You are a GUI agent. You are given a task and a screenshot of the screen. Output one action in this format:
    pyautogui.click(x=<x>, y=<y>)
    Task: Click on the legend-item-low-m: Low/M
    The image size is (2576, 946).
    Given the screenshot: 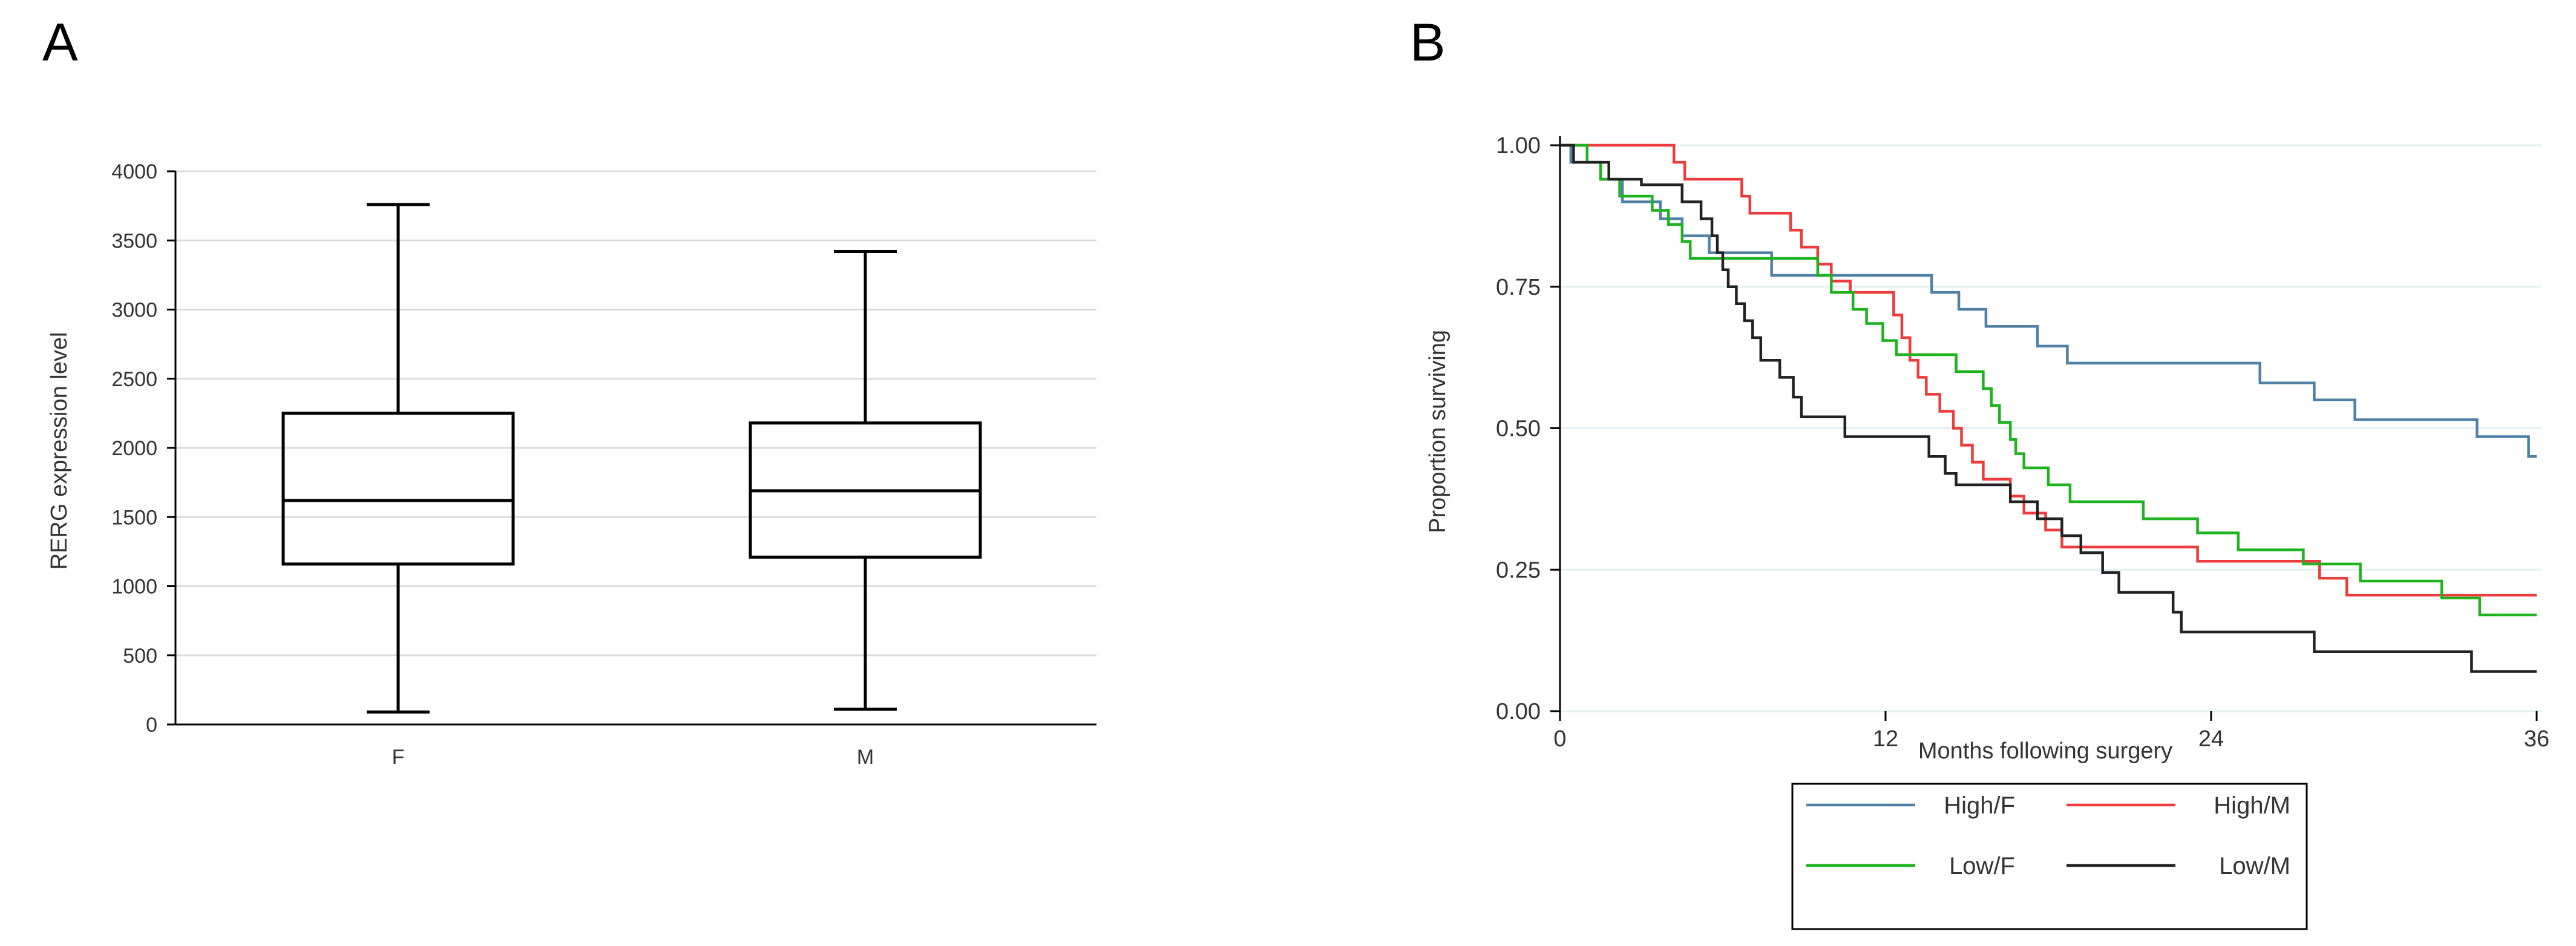 What is the action you would take?
    pyautogui.click(x=2178, y=866)
    